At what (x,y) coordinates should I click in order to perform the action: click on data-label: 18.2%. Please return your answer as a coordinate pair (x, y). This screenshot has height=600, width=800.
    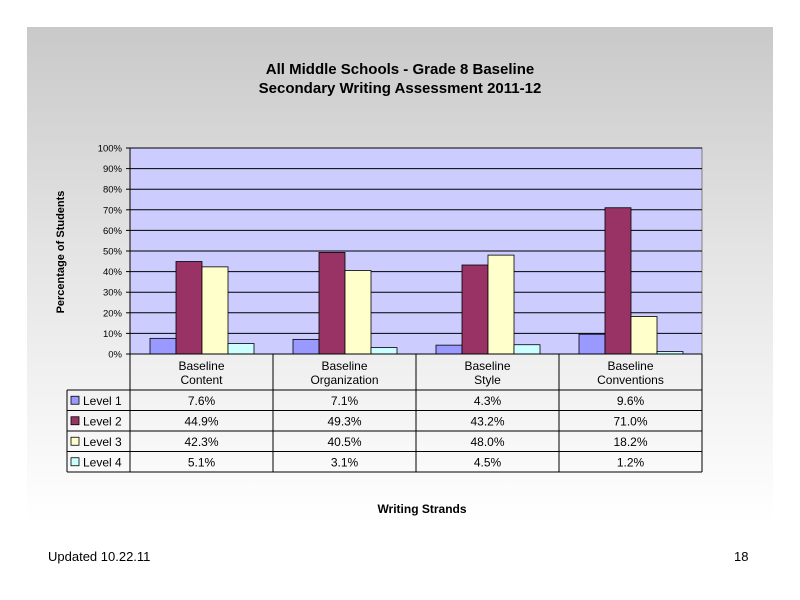
    Looking at the image, I should click on (630, 442).